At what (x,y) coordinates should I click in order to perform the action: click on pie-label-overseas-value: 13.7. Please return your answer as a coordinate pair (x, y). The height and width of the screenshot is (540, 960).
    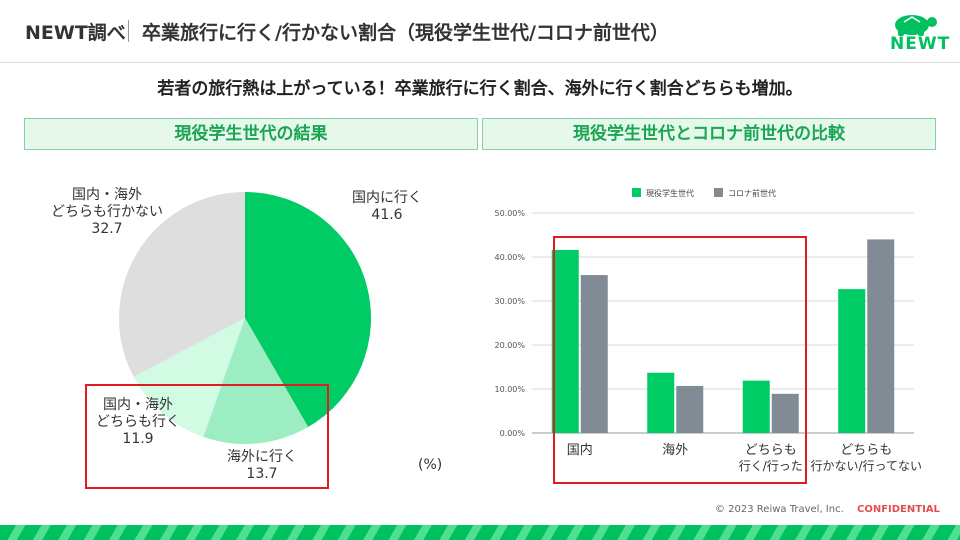
    Looking at the image, I should click on (262, 474).